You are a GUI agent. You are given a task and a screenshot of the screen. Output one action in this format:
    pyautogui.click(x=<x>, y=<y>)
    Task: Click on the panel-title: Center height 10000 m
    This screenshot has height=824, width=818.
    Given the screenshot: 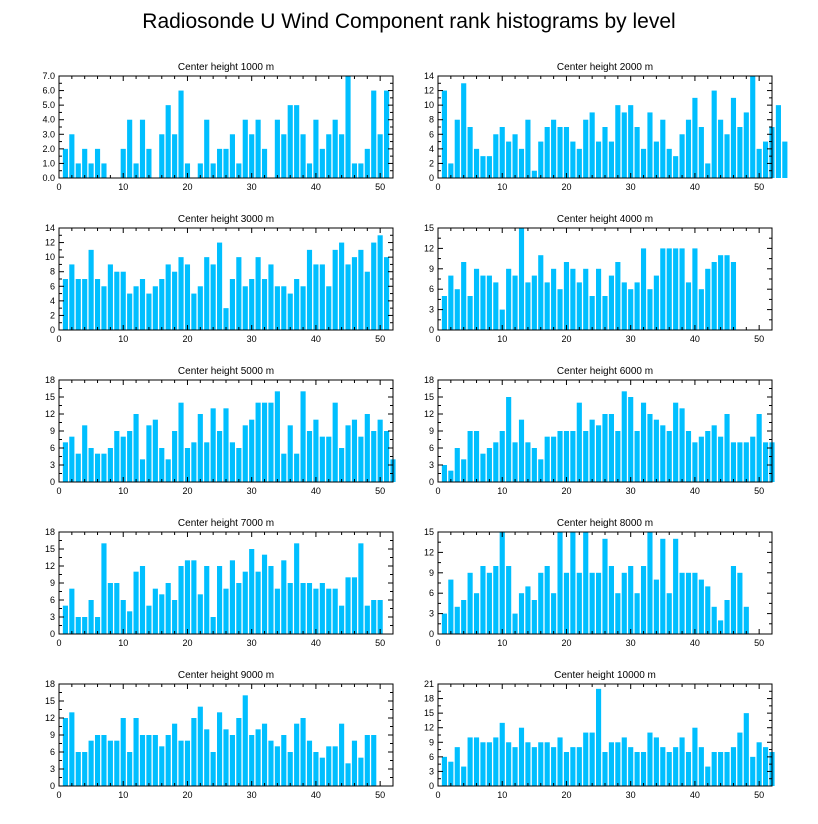 What is the action you would take?
    pyautogui.click(x=605, y=675)
    